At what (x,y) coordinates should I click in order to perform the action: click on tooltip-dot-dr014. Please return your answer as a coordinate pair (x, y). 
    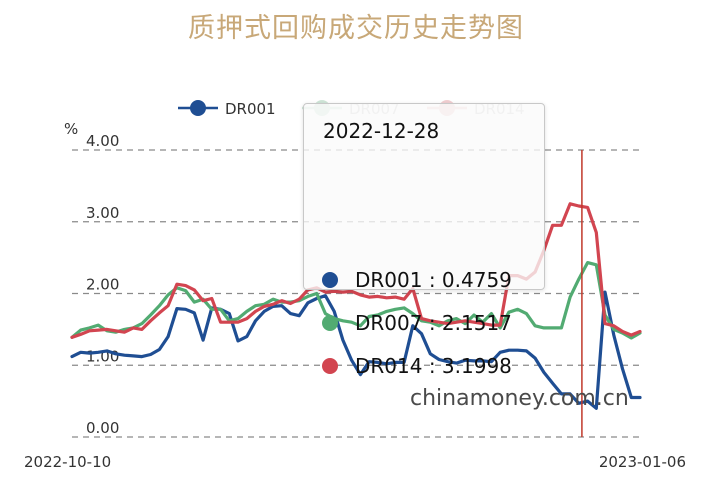
    Looking at the image, I should click on (330, 366).